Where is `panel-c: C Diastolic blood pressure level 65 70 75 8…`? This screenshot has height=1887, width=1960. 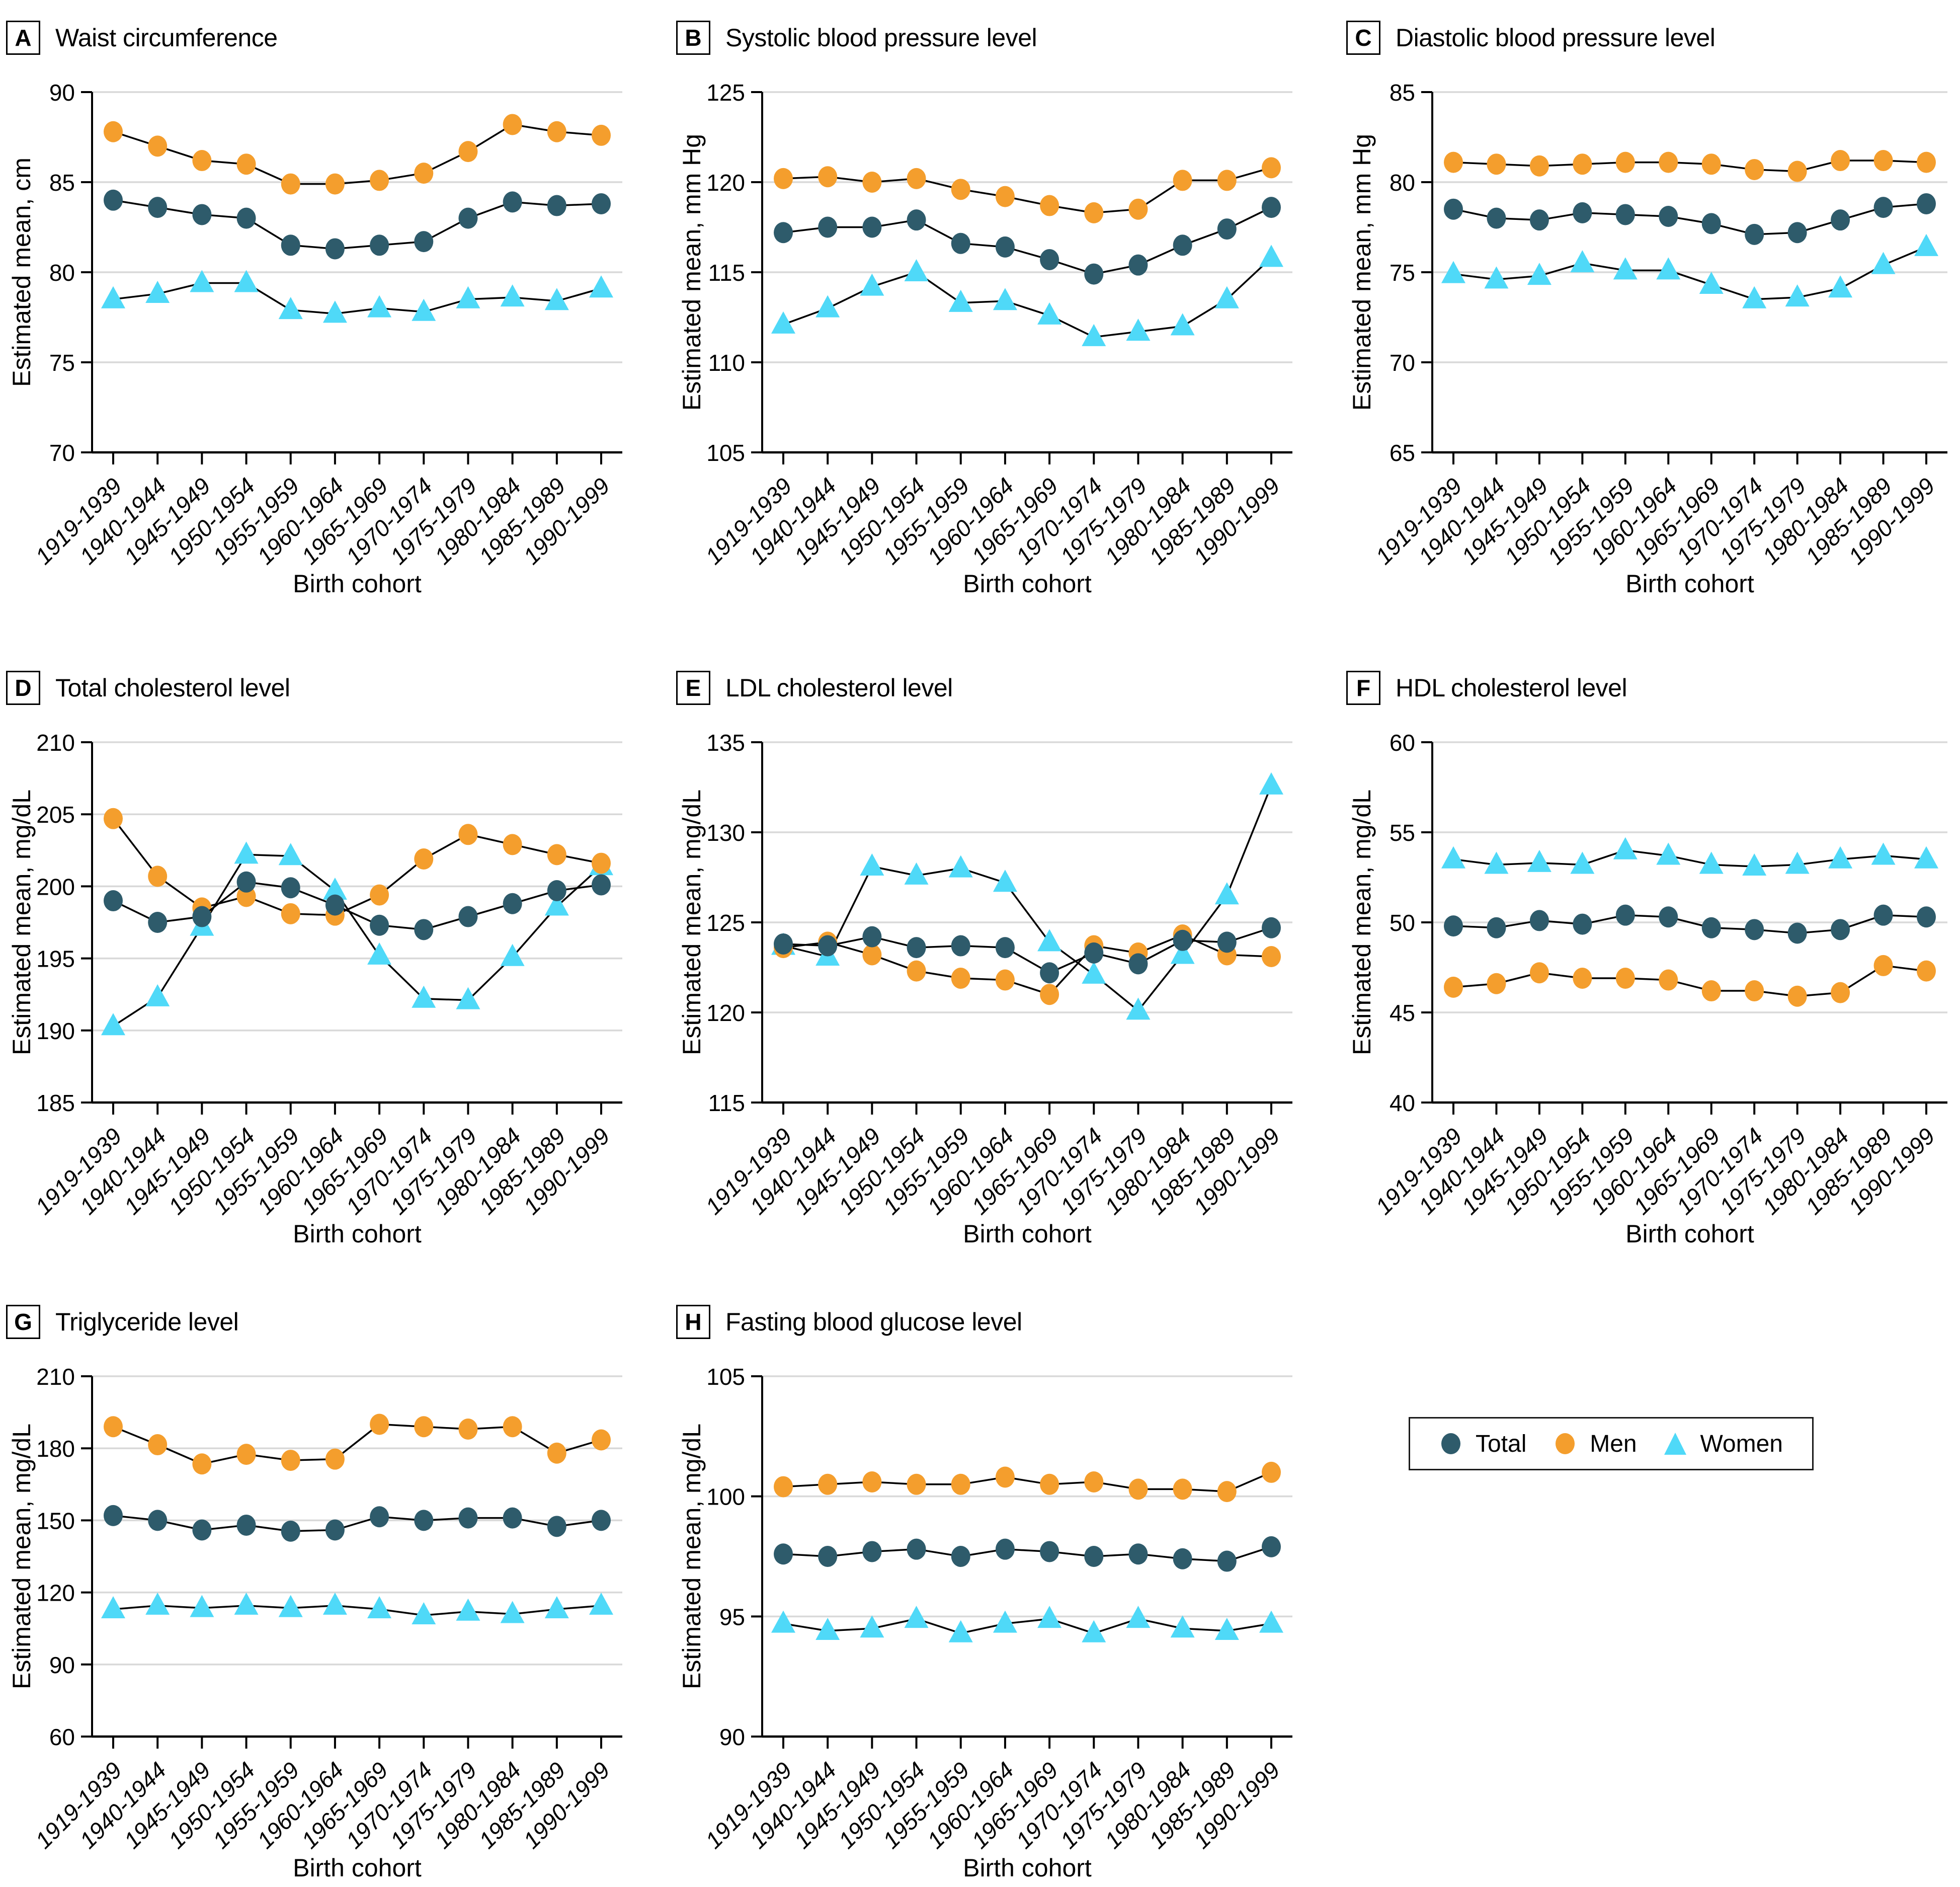
panel-c: C Diastolic blood pressure level 65 70 75 8… is located at coordinates (1650, 325).